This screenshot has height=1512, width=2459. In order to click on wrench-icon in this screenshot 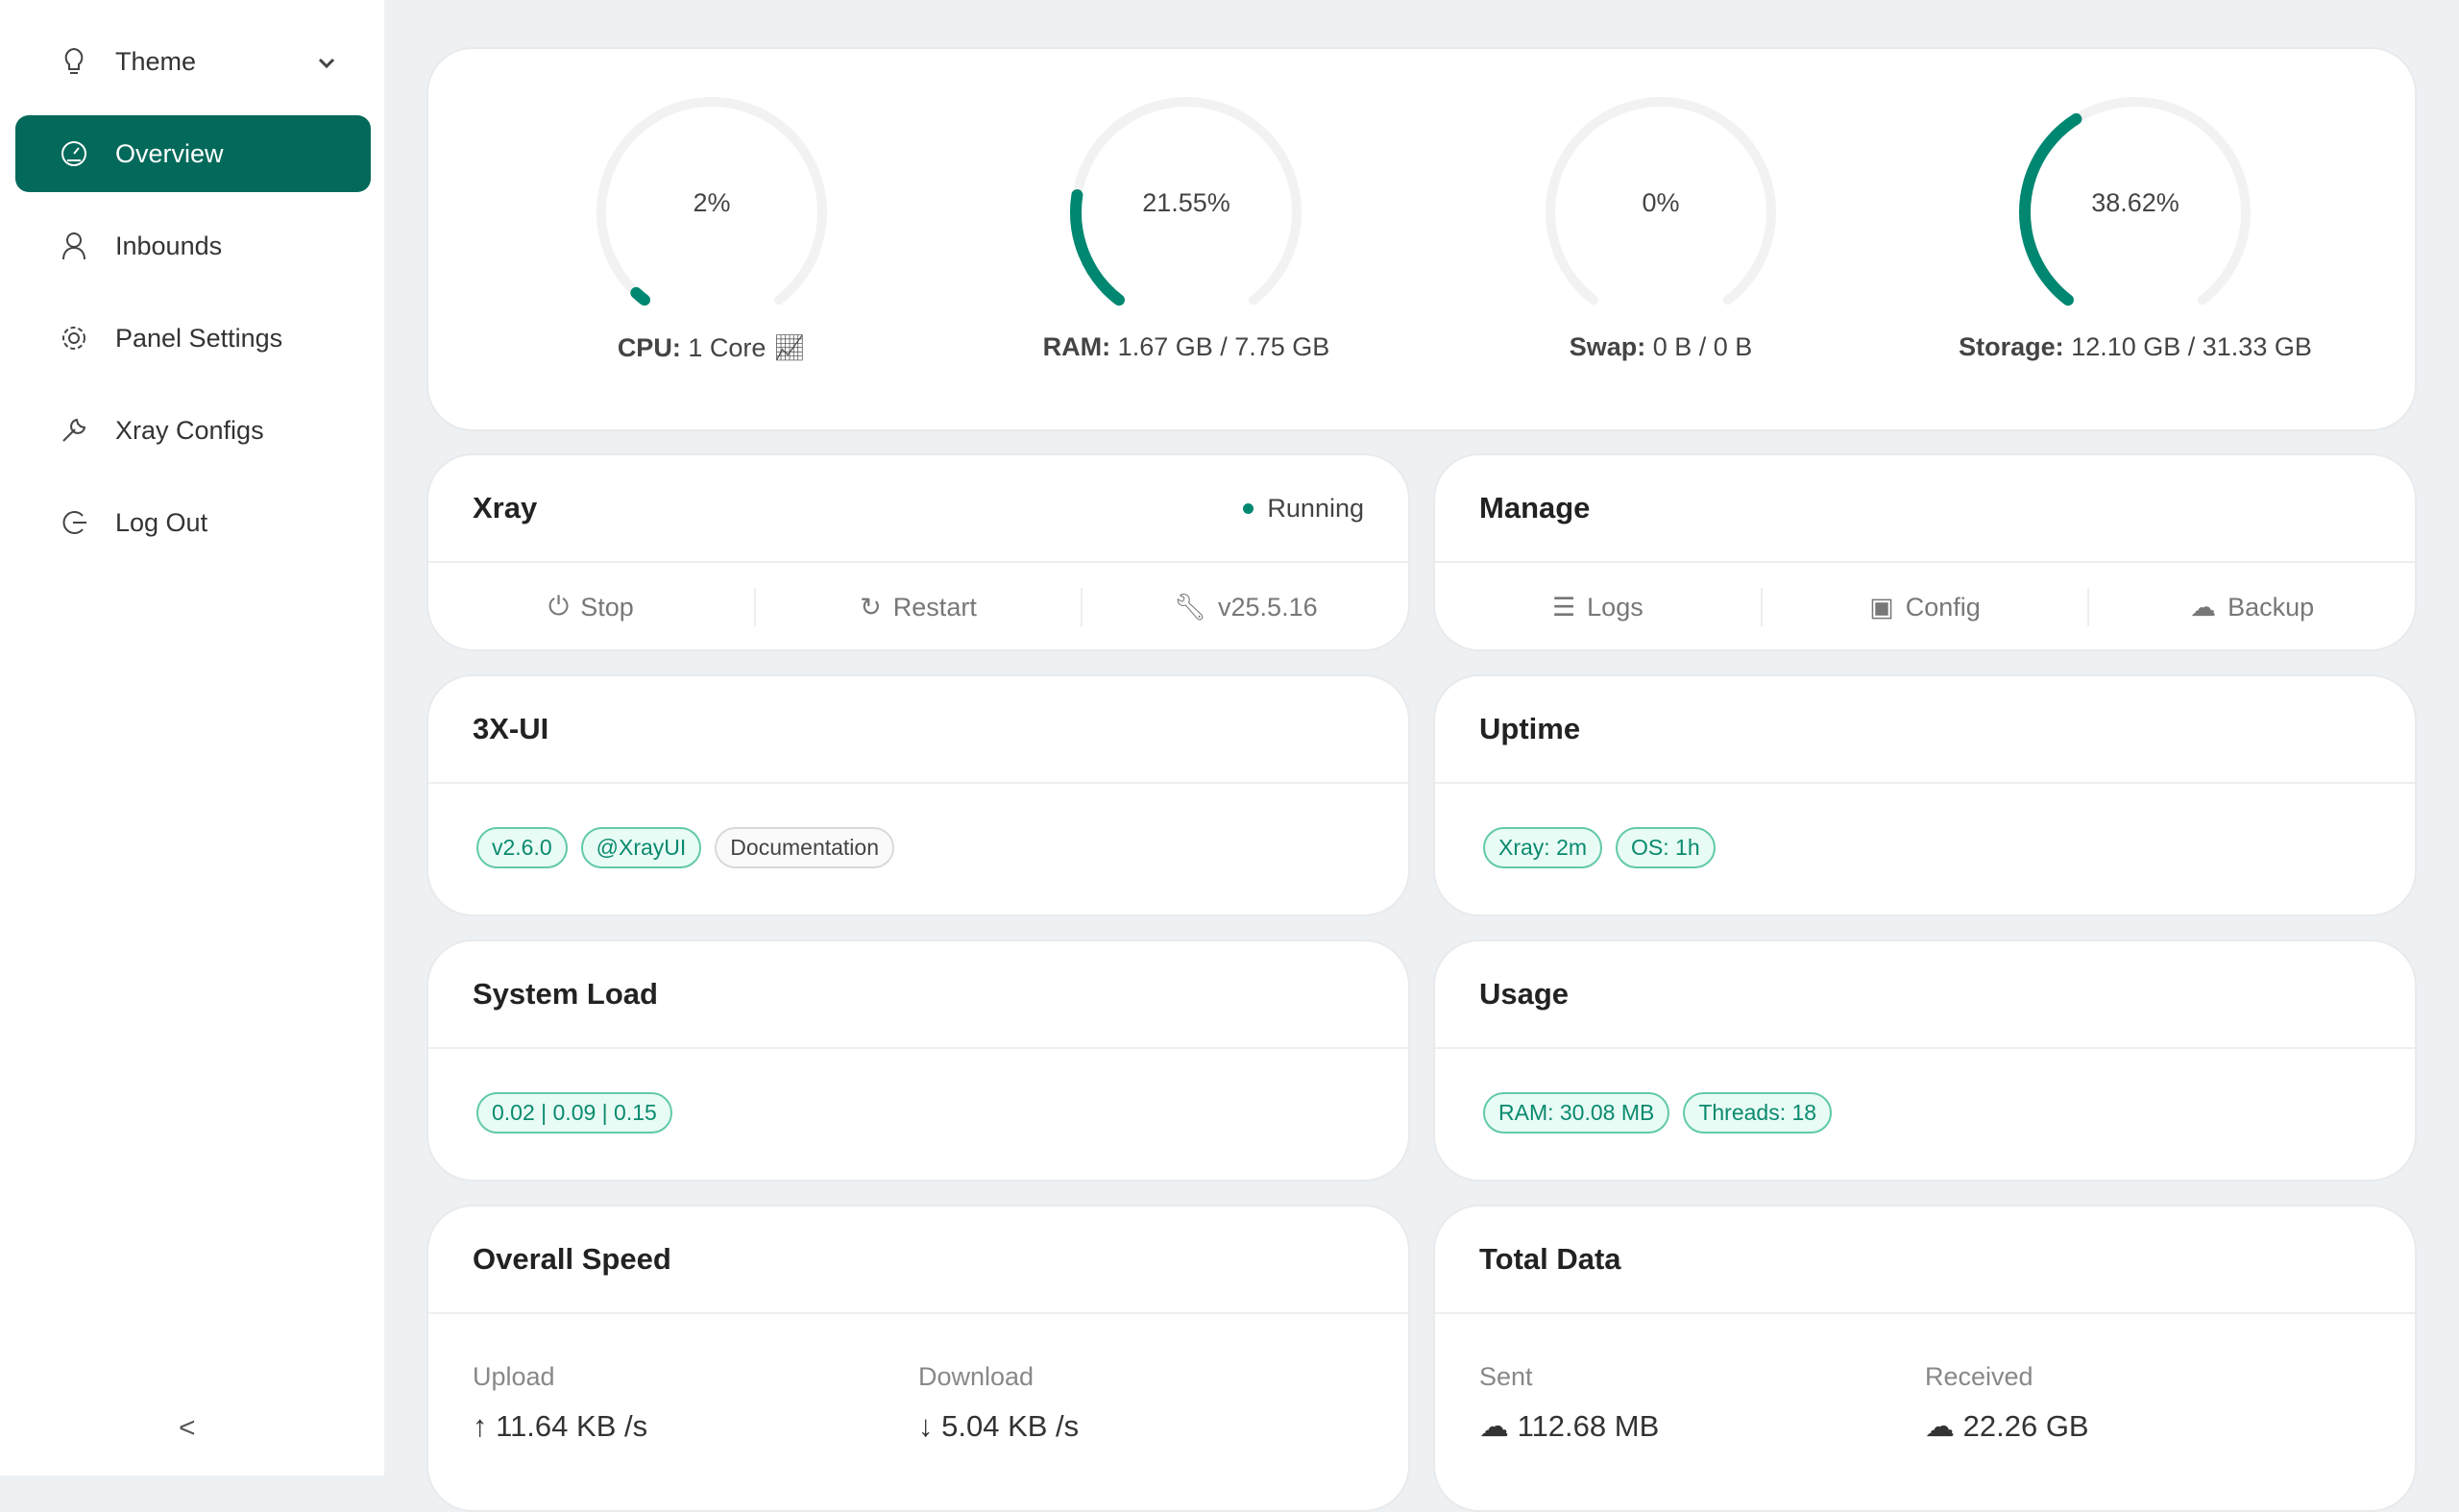, I will do `click(74, 430)`.